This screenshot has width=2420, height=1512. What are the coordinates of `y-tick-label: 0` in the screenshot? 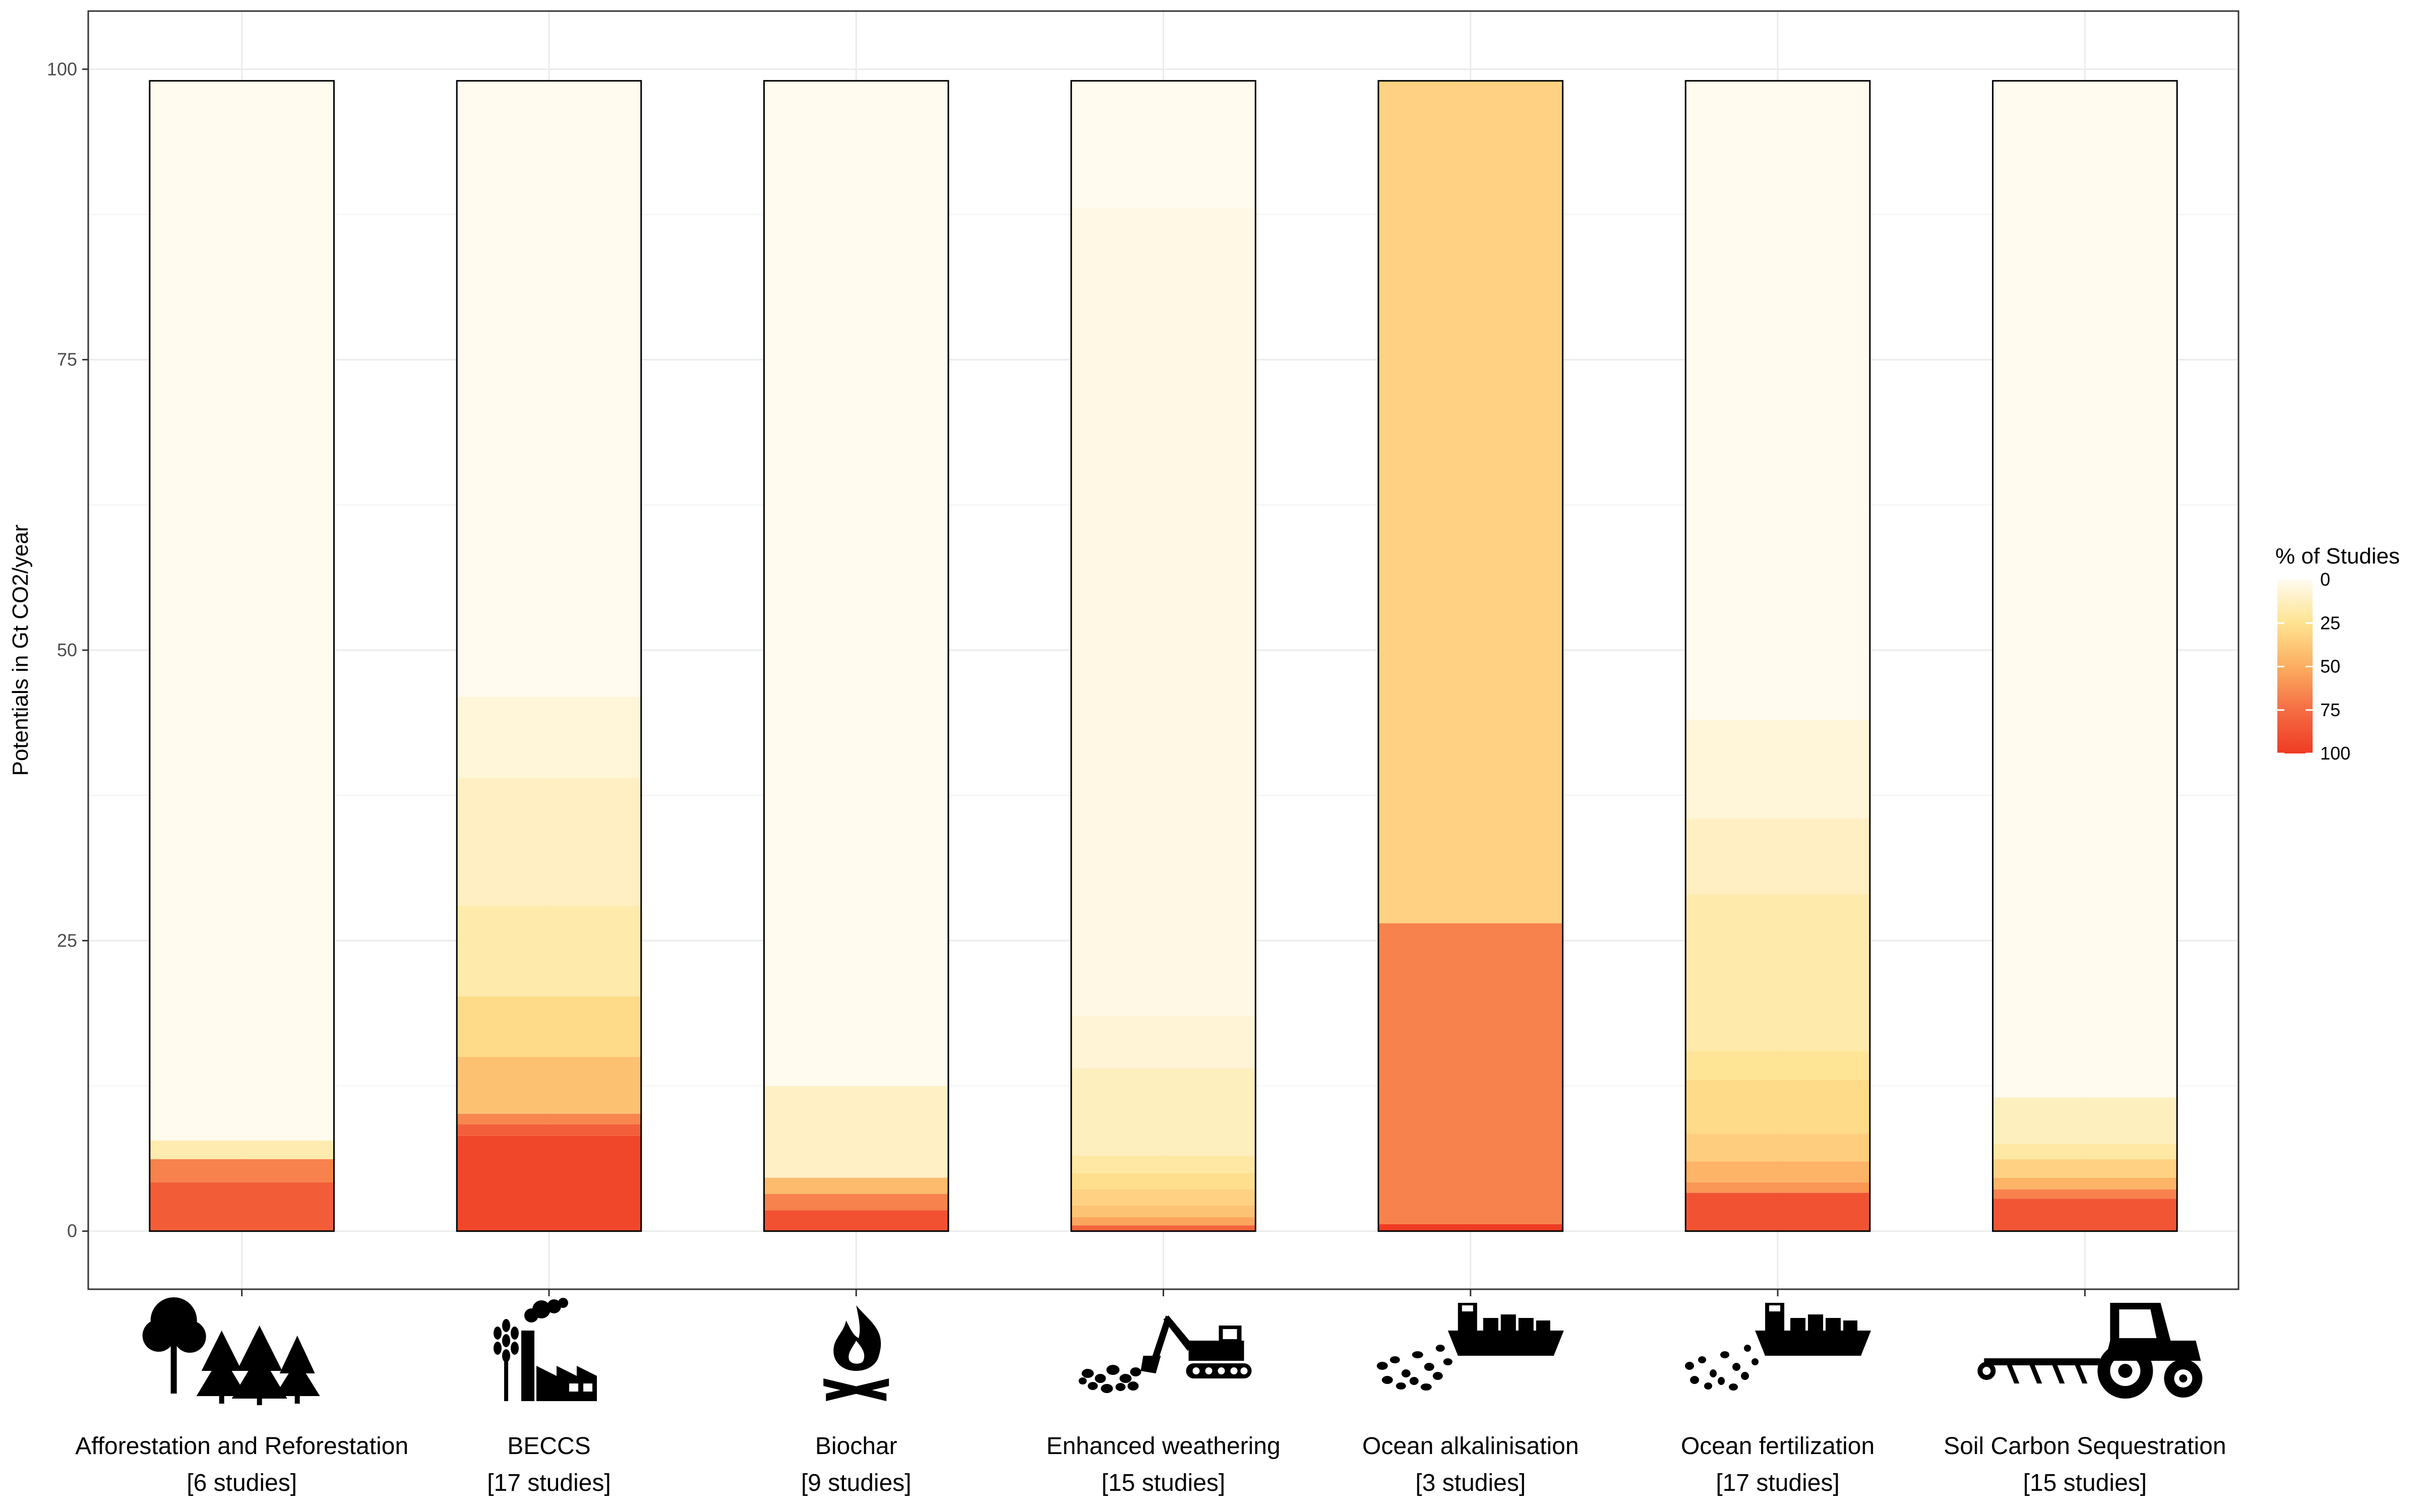 It's located at (72, 1231).